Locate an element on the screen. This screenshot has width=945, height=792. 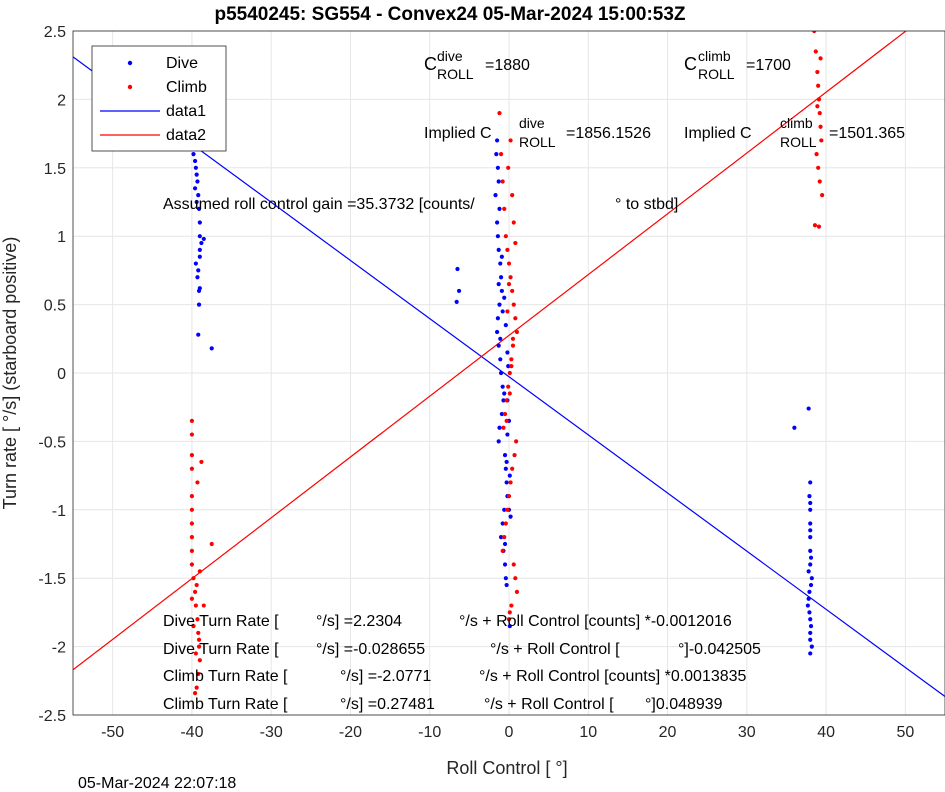
x-tick-label: -40 is located at coordinates (191, 732).